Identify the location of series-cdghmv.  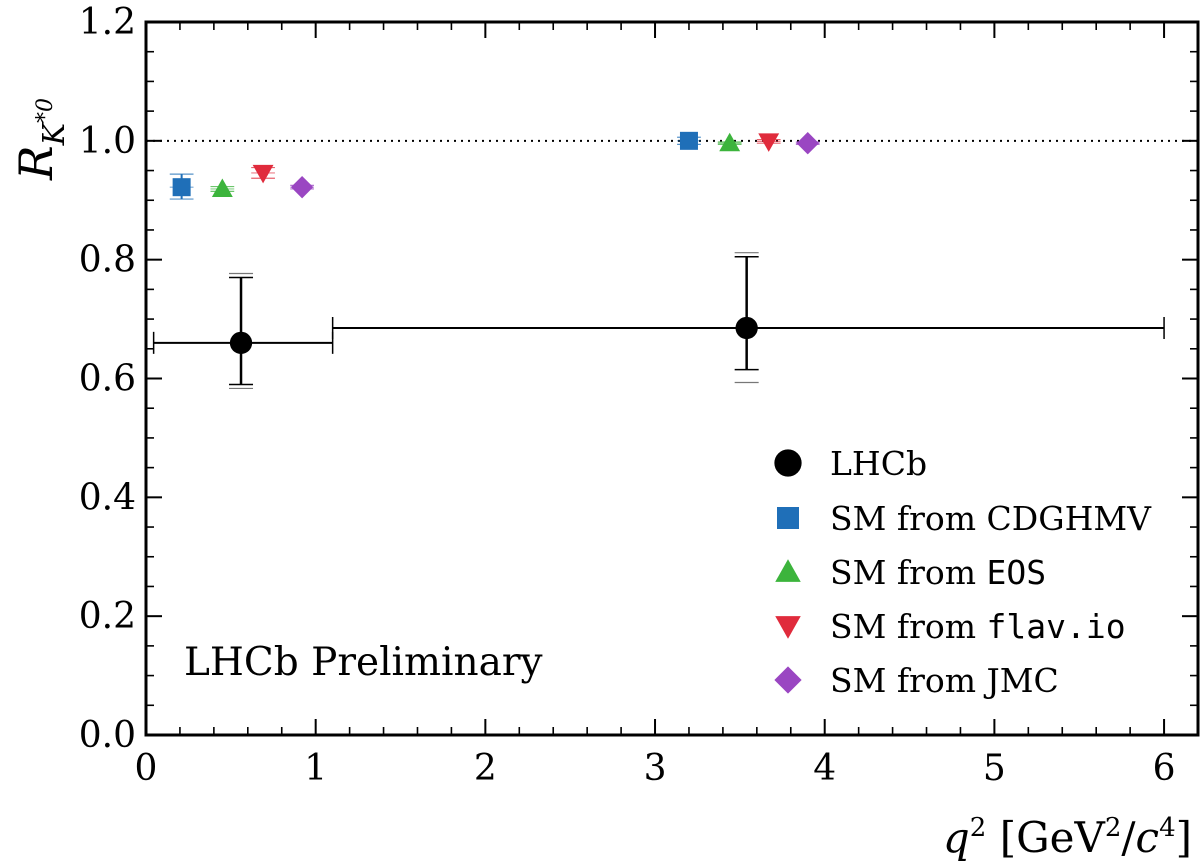
(435, 165).